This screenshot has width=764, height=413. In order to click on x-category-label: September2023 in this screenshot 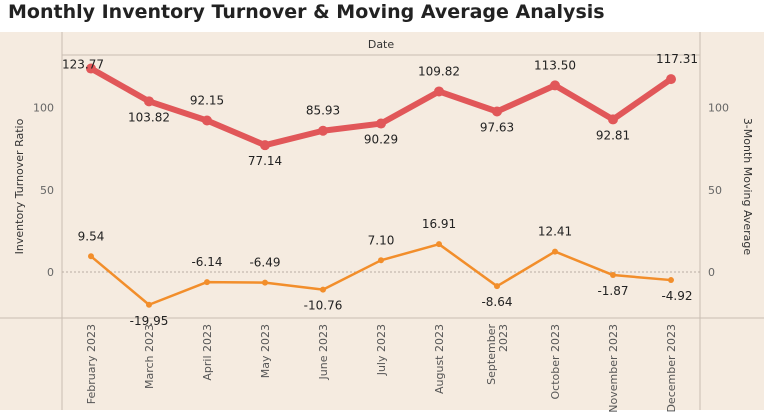, I will do `click(497, 354)`.